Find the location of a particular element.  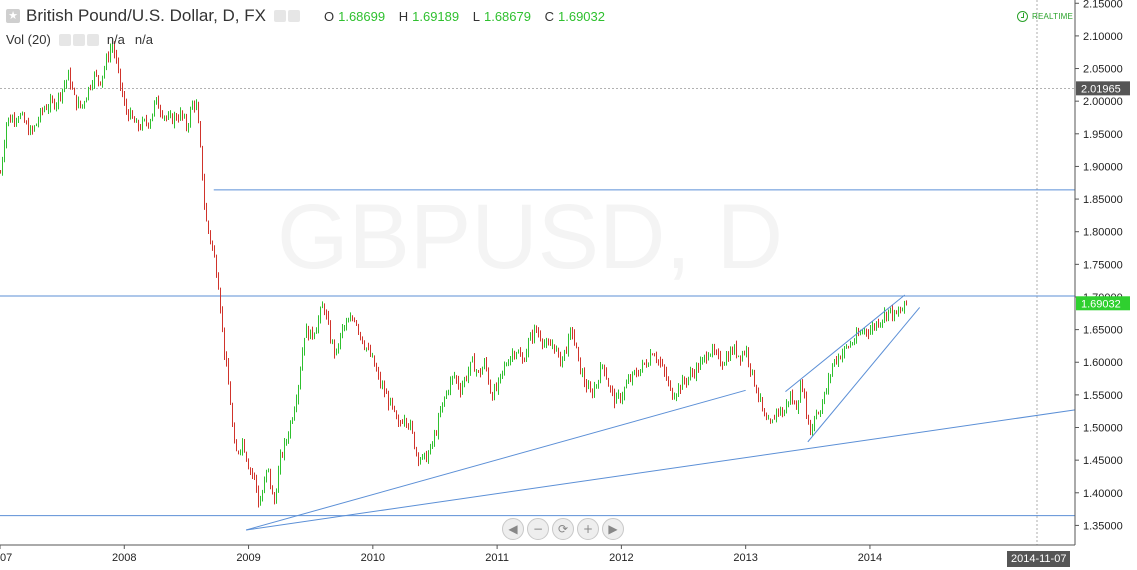

reset-button: ⟳ is located at coordinates (563, 529).